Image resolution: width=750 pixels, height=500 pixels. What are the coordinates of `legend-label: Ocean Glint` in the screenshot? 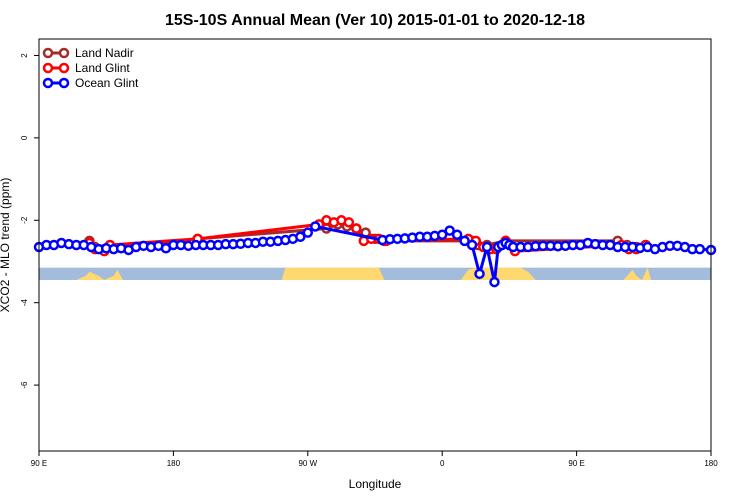 It's located at (107, 83).